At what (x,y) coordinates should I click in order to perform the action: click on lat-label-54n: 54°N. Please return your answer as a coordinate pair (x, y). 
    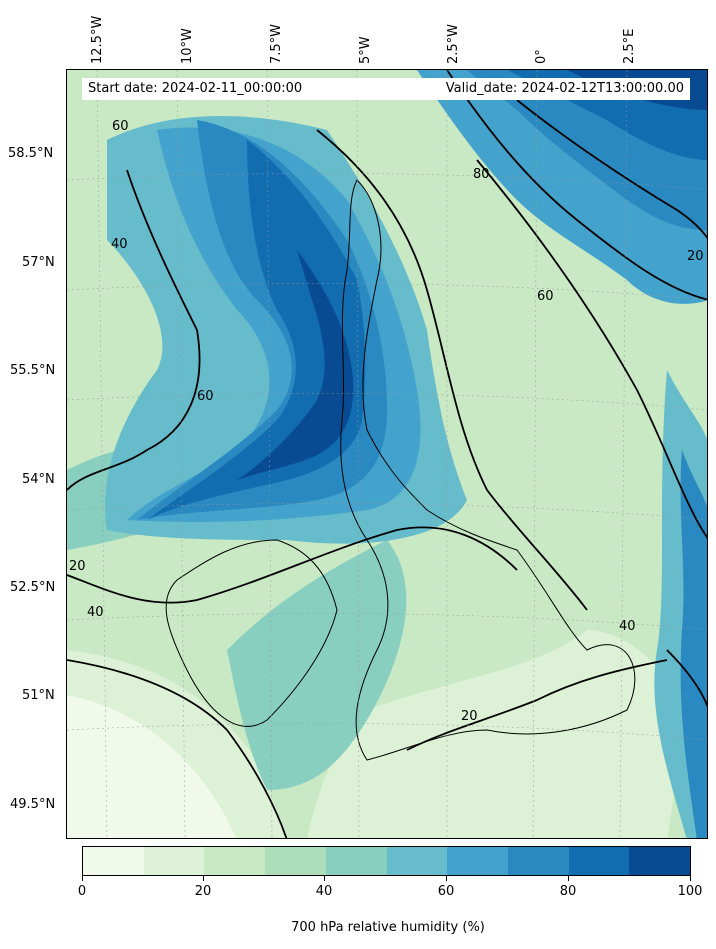
    Looking at the image, I should click on (38, 479).